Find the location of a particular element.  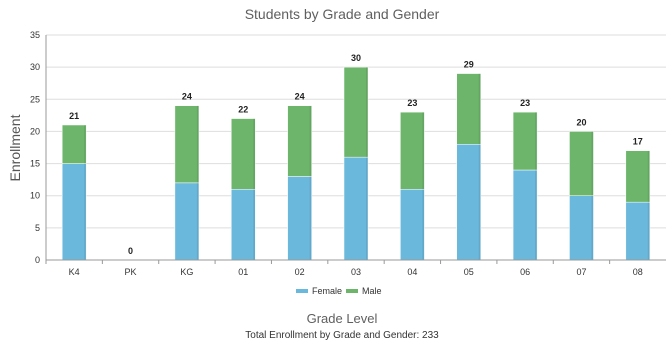

y-axis-label: Enrollment is located at coordinates (15, 147).